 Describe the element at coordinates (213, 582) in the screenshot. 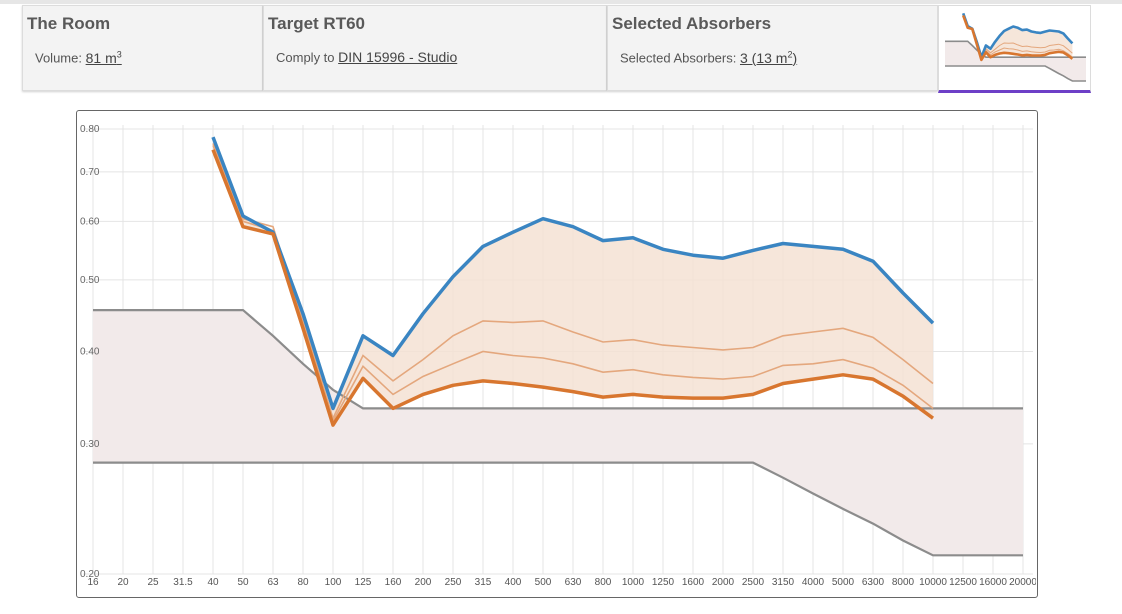

I see `x-tick-label: 40` at that location.